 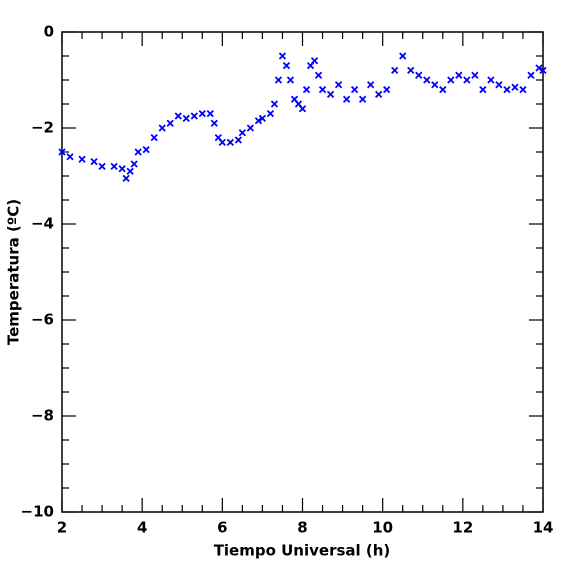 I want to click on x-tick-label: 8, so click(x=302, y=528).